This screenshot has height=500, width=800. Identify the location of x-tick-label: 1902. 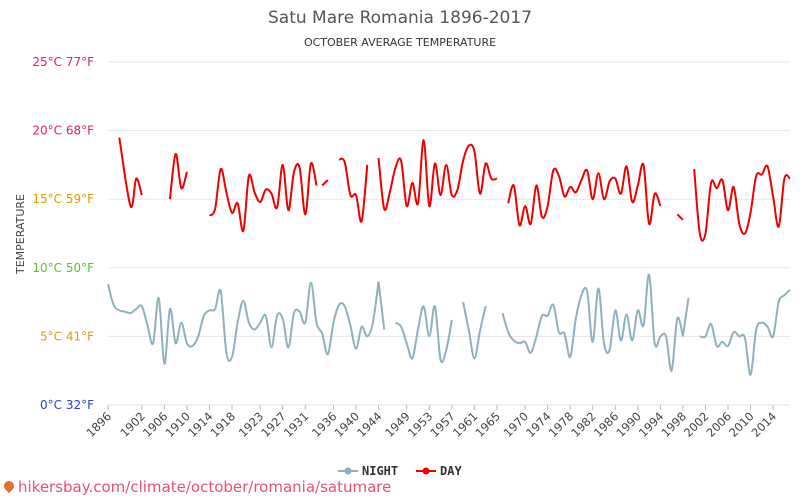
(132, 424).